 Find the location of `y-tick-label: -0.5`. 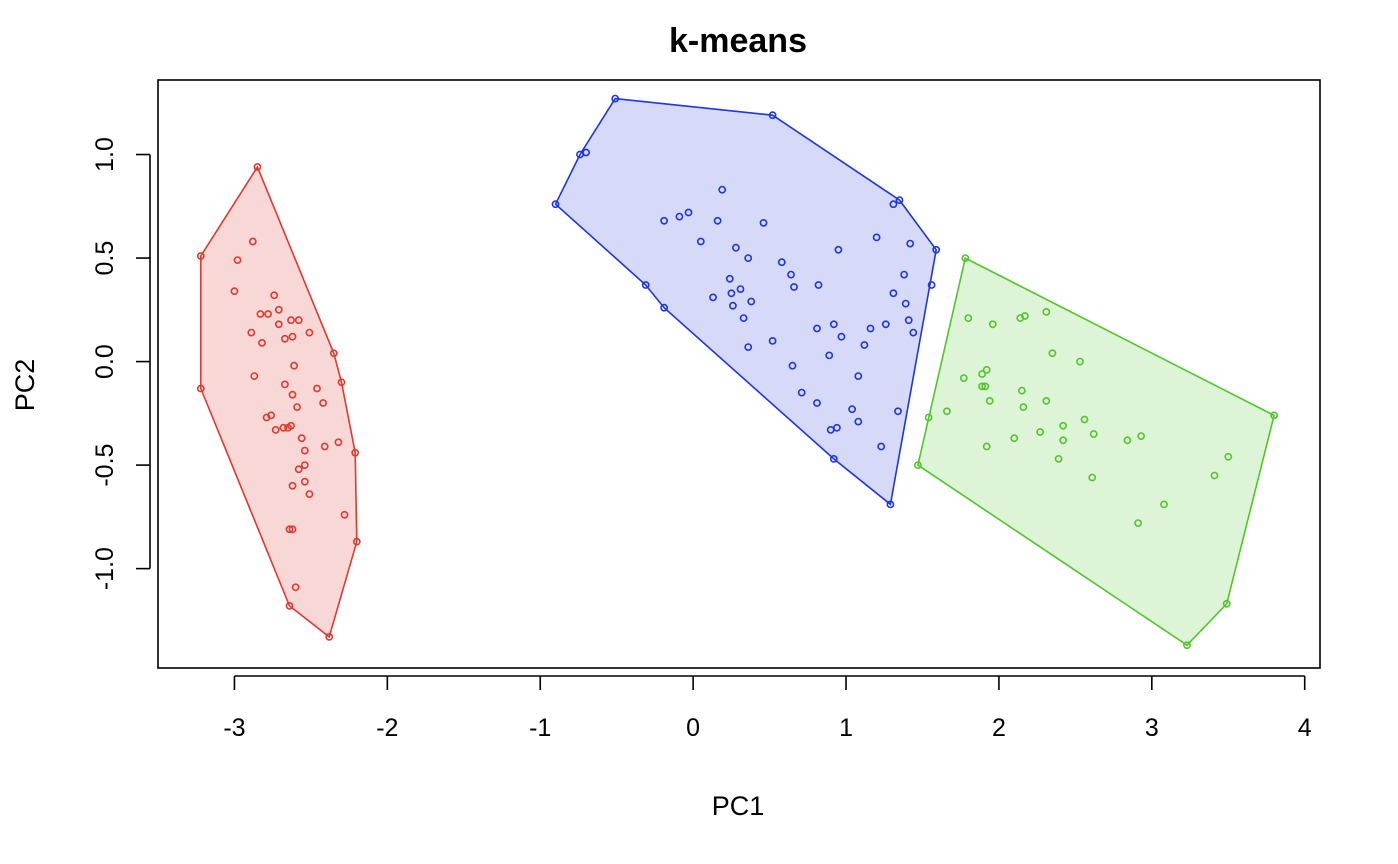

y-tick-label: -0.5 is located at coordinates (105, 465).